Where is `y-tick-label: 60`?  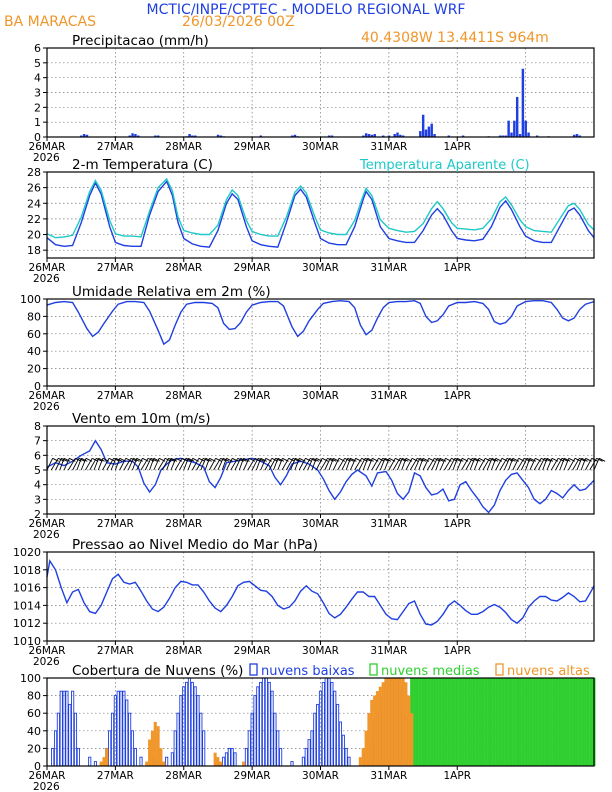
y-tick-label: 60 is located at coordinates (34, 713).